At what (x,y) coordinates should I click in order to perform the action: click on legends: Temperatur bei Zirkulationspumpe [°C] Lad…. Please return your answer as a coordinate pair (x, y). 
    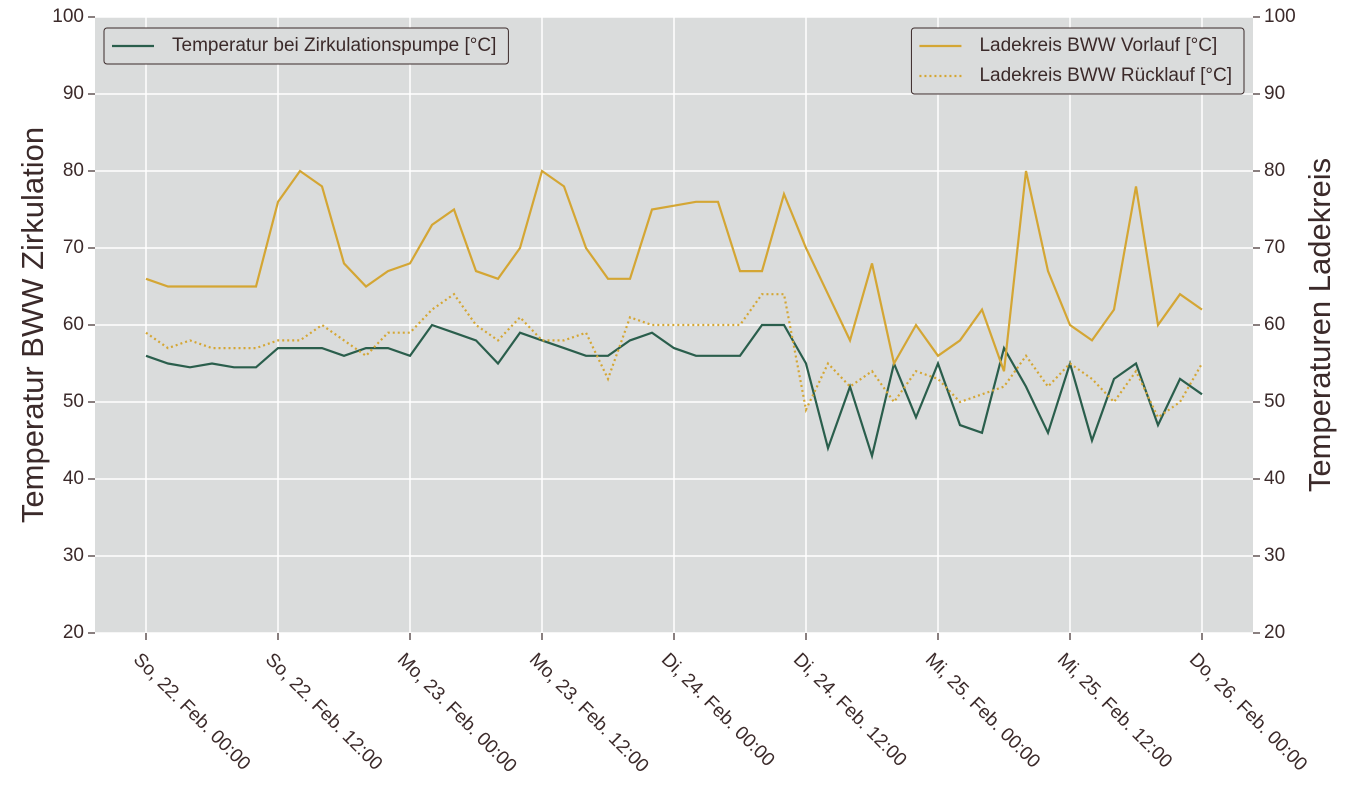
    Looking at the image, I should click on (674, 61).